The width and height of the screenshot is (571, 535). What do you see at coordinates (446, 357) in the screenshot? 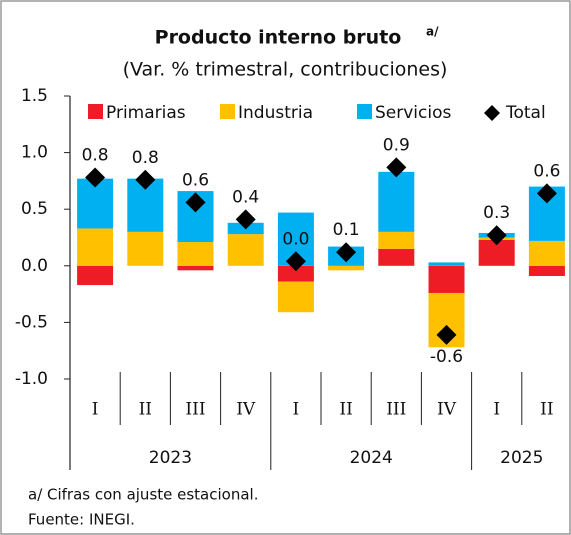
I see `data-label: -0.6` at bounding box center [446, 357].